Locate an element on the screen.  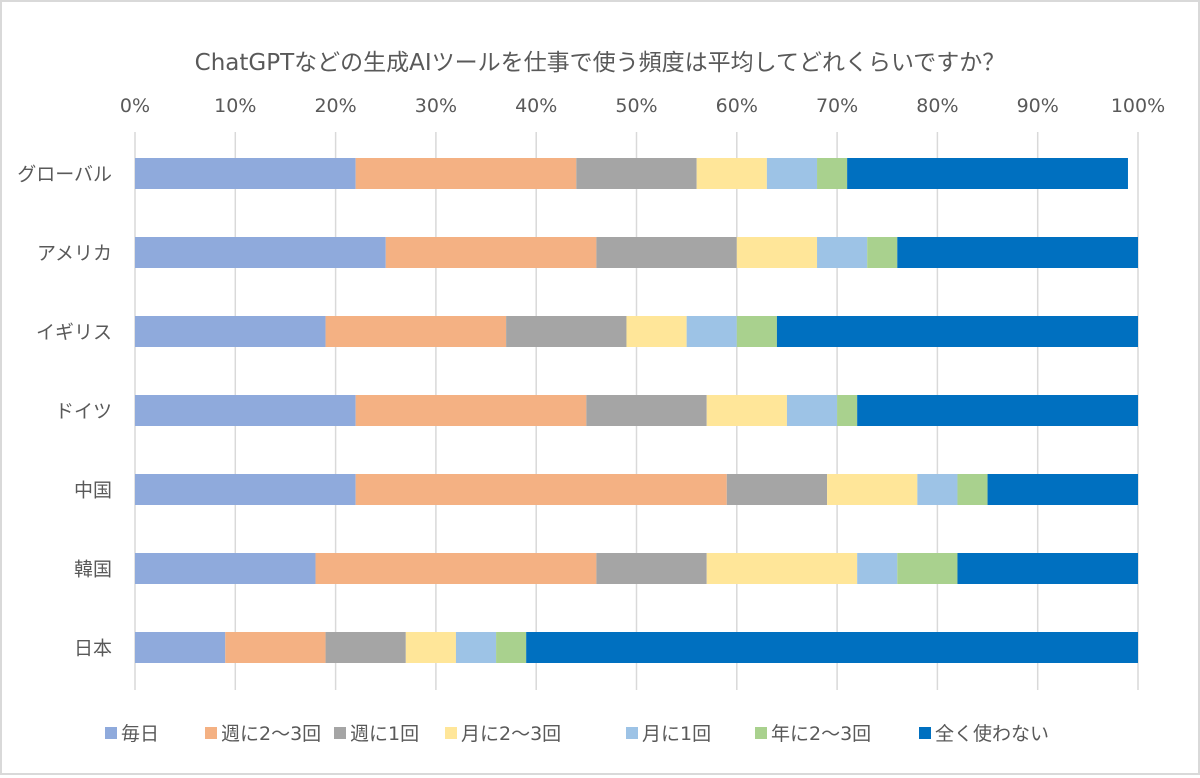
x-tick-label: 0% is located at coordinates (135, 106).